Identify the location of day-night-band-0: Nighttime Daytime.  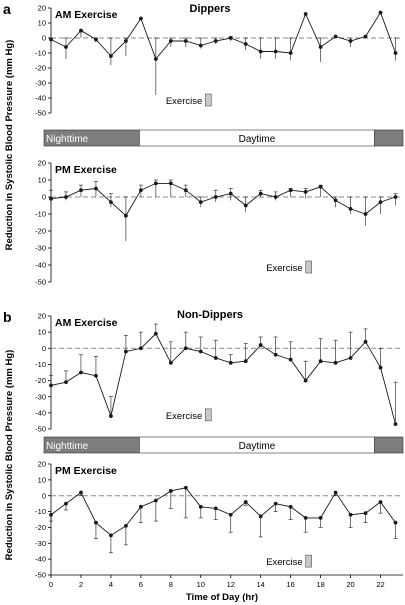
(223, 138).